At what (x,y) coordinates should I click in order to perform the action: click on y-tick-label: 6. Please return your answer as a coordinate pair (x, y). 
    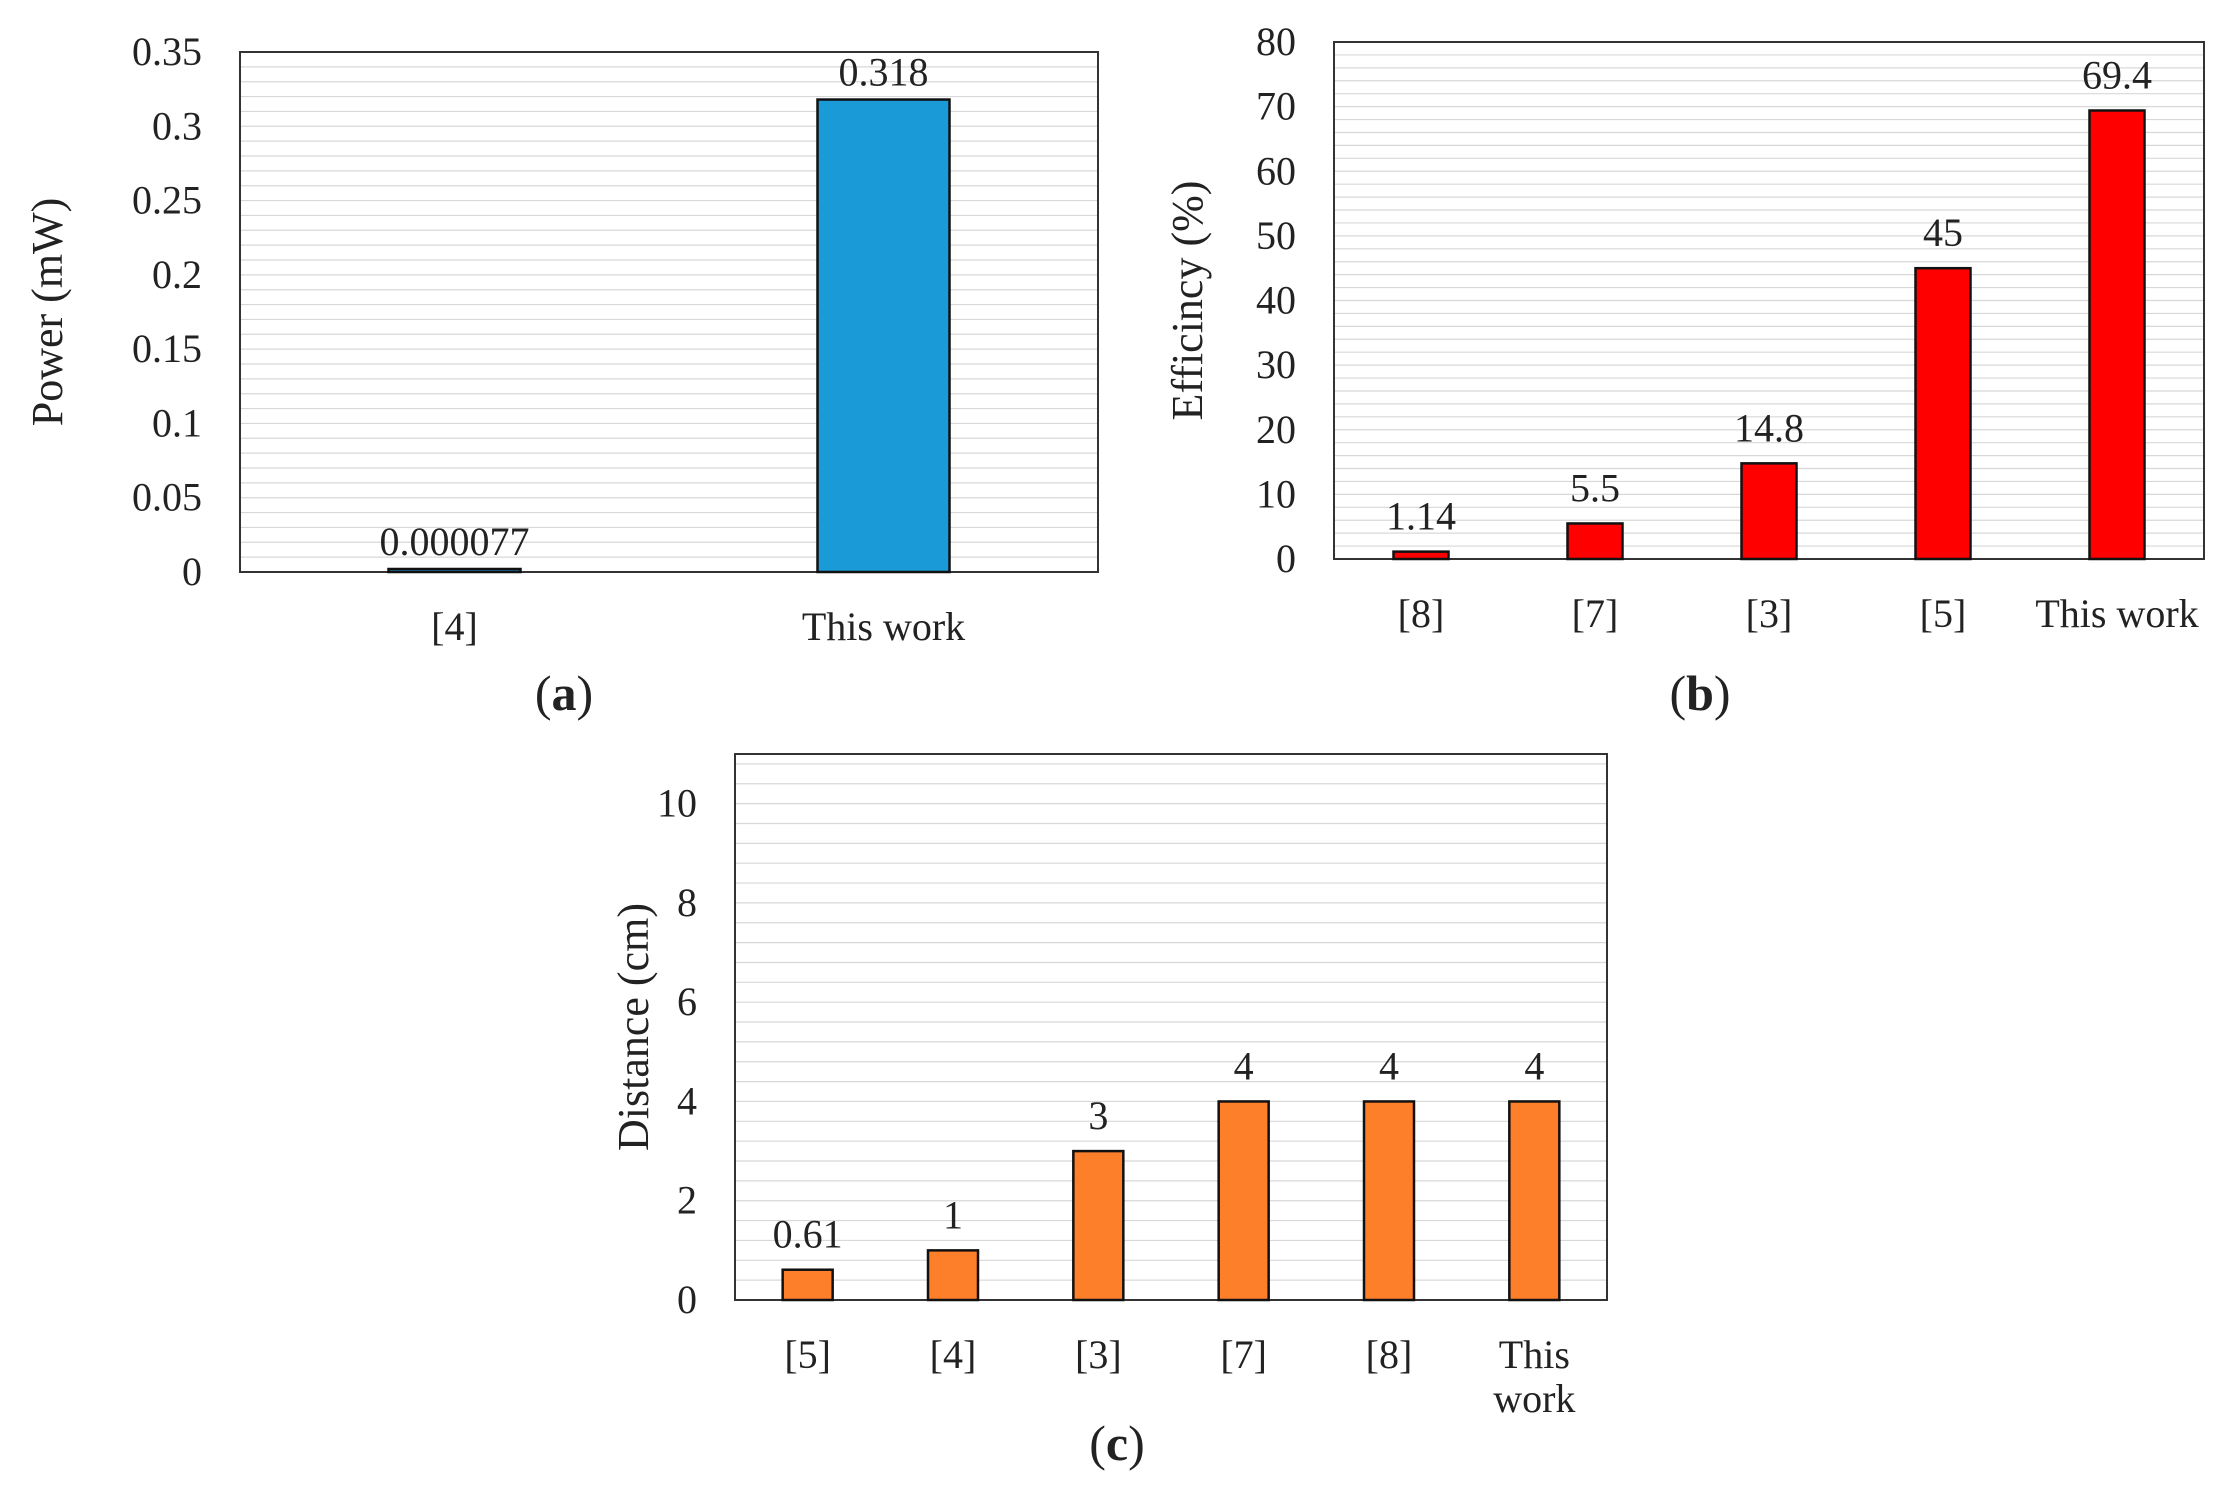
    Looking at the image, I should click on (687, 1001).